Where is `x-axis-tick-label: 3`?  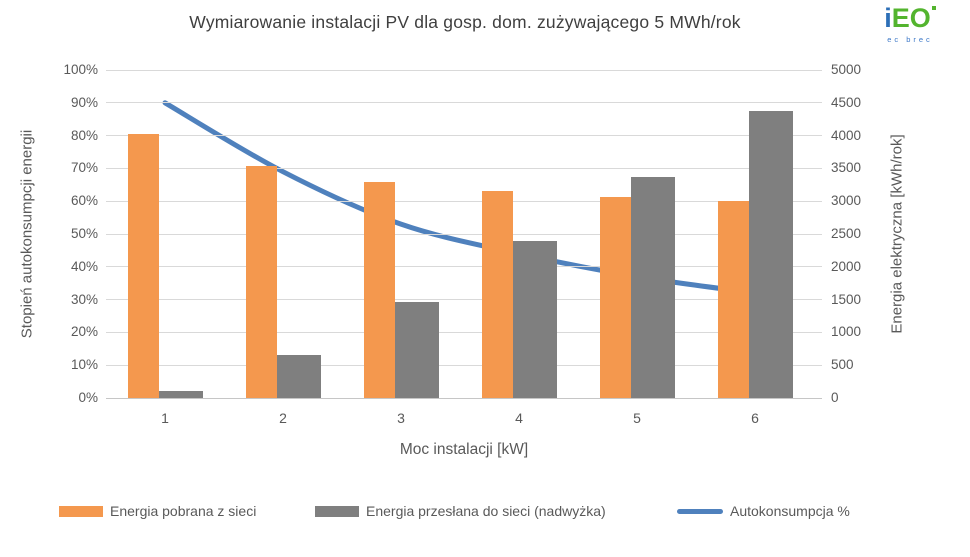 x-axis-tick-label: 3 is located at coordinates (401, 418).